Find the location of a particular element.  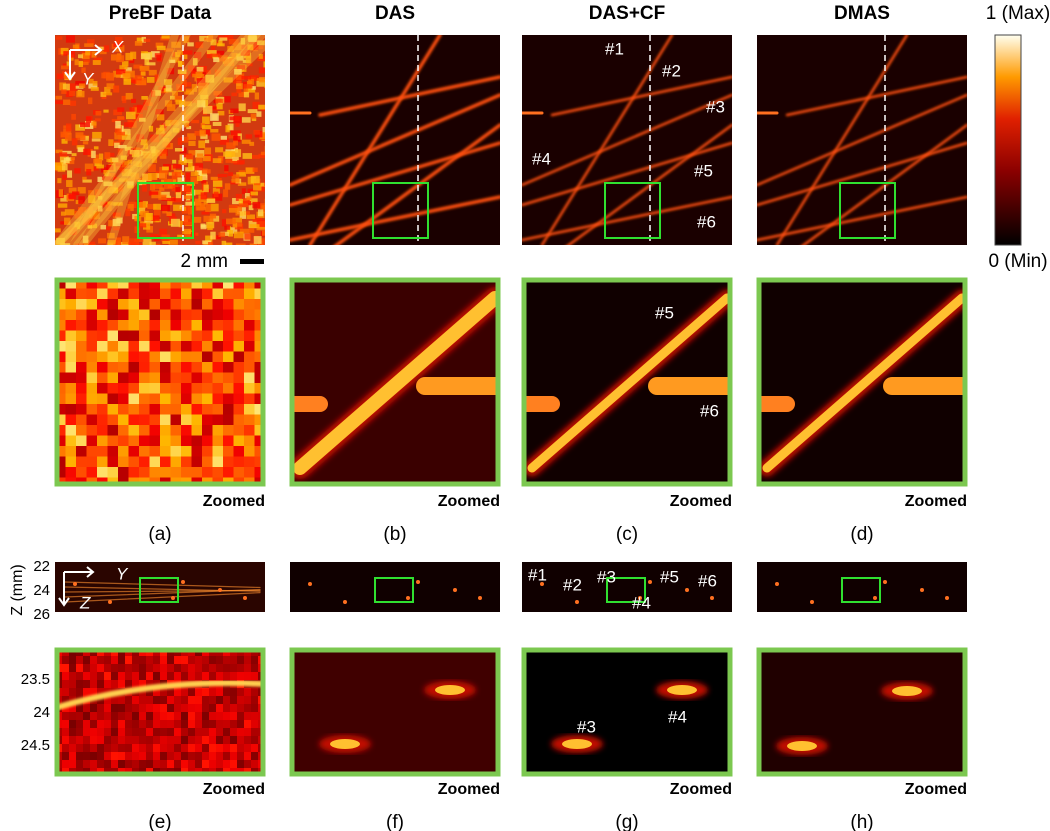

dot is located at coordinates (640, 598).